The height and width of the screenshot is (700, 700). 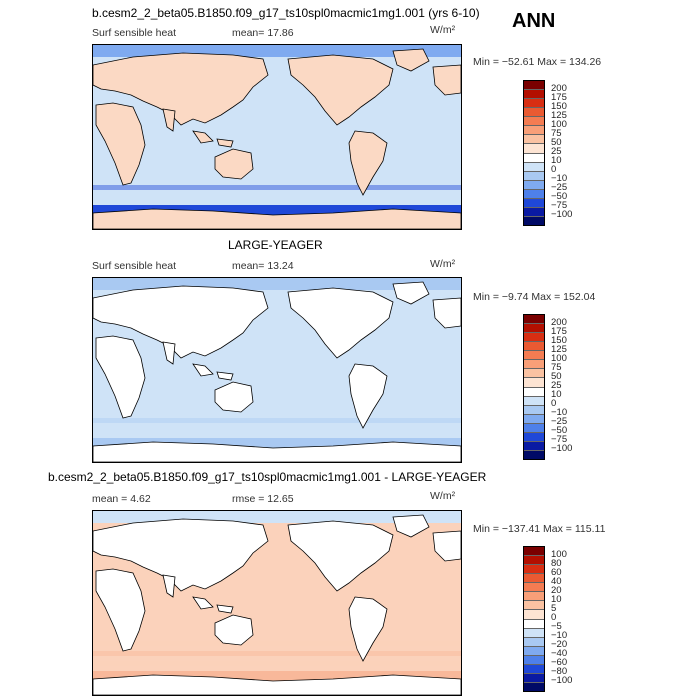 I want to click on colorbar-tick-label: −80, so click(x=559, y=671).